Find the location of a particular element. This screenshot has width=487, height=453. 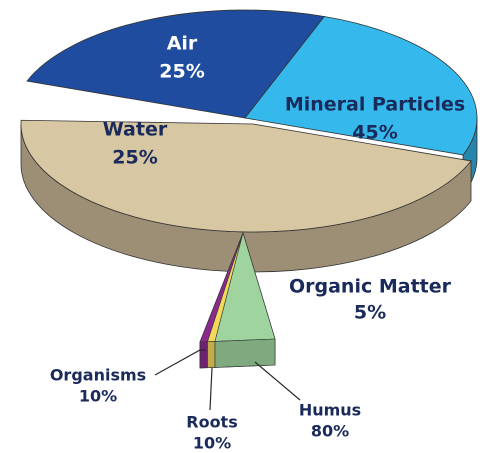

slice-label: Mineral Particles is located at coordinates (375, 105).